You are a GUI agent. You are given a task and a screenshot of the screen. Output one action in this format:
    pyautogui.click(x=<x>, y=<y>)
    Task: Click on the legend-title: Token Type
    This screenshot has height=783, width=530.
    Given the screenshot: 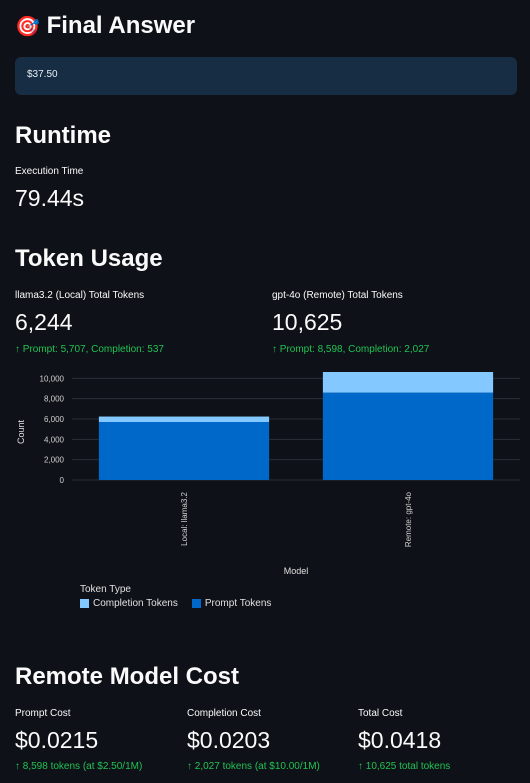 What is the action you would take?
    pyautogui.click(x=105, y=589)
    